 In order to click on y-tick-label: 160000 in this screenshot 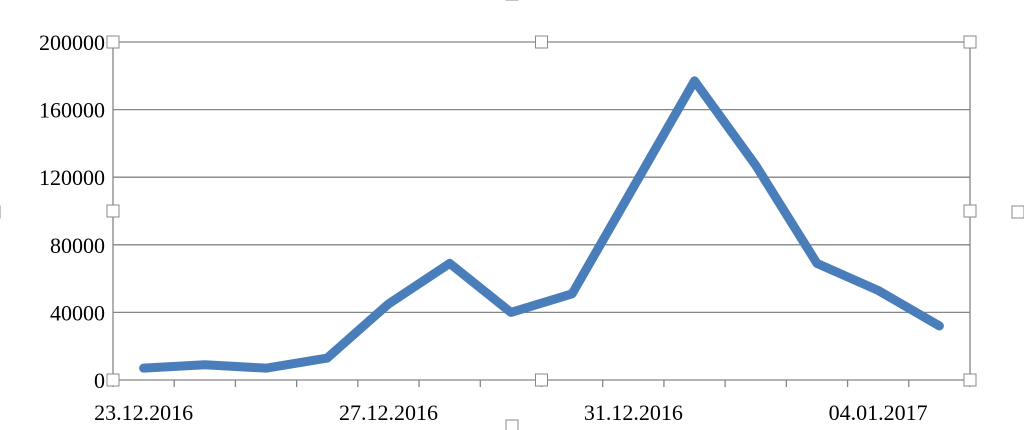, I will do `click(72, 110)`.